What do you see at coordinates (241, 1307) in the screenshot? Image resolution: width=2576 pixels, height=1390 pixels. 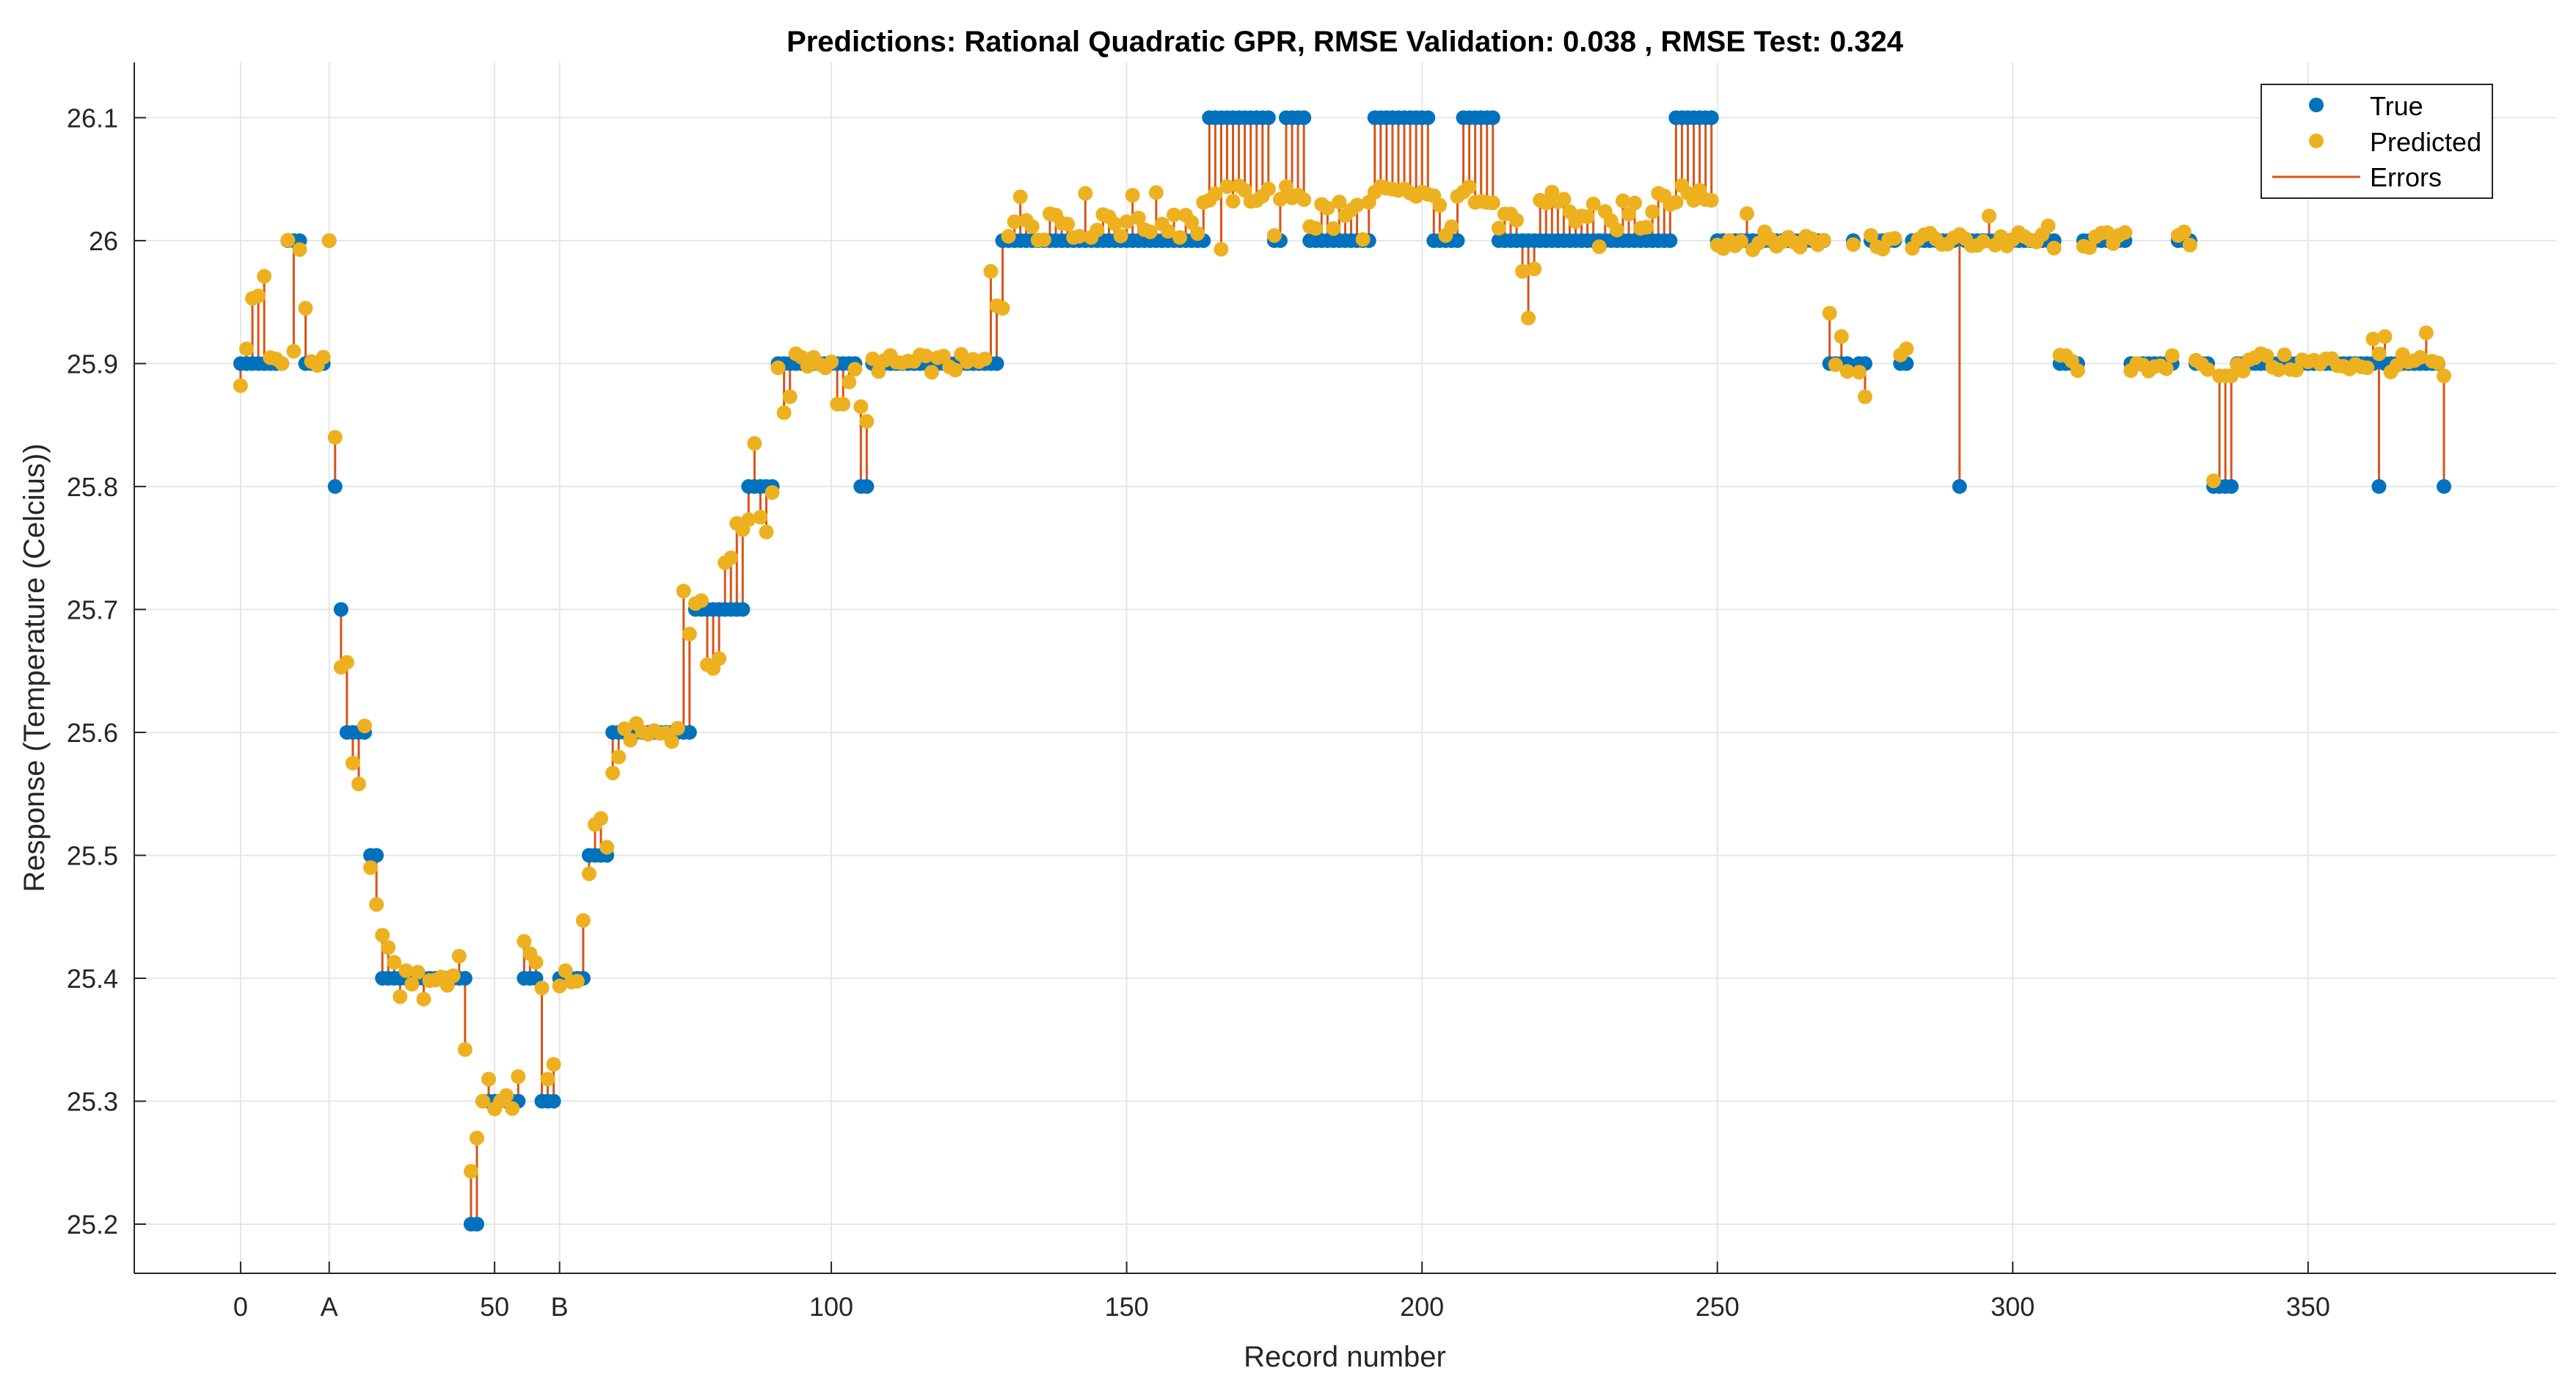 I see `x-tick-label: 0` at bounding box center [241, 1307].